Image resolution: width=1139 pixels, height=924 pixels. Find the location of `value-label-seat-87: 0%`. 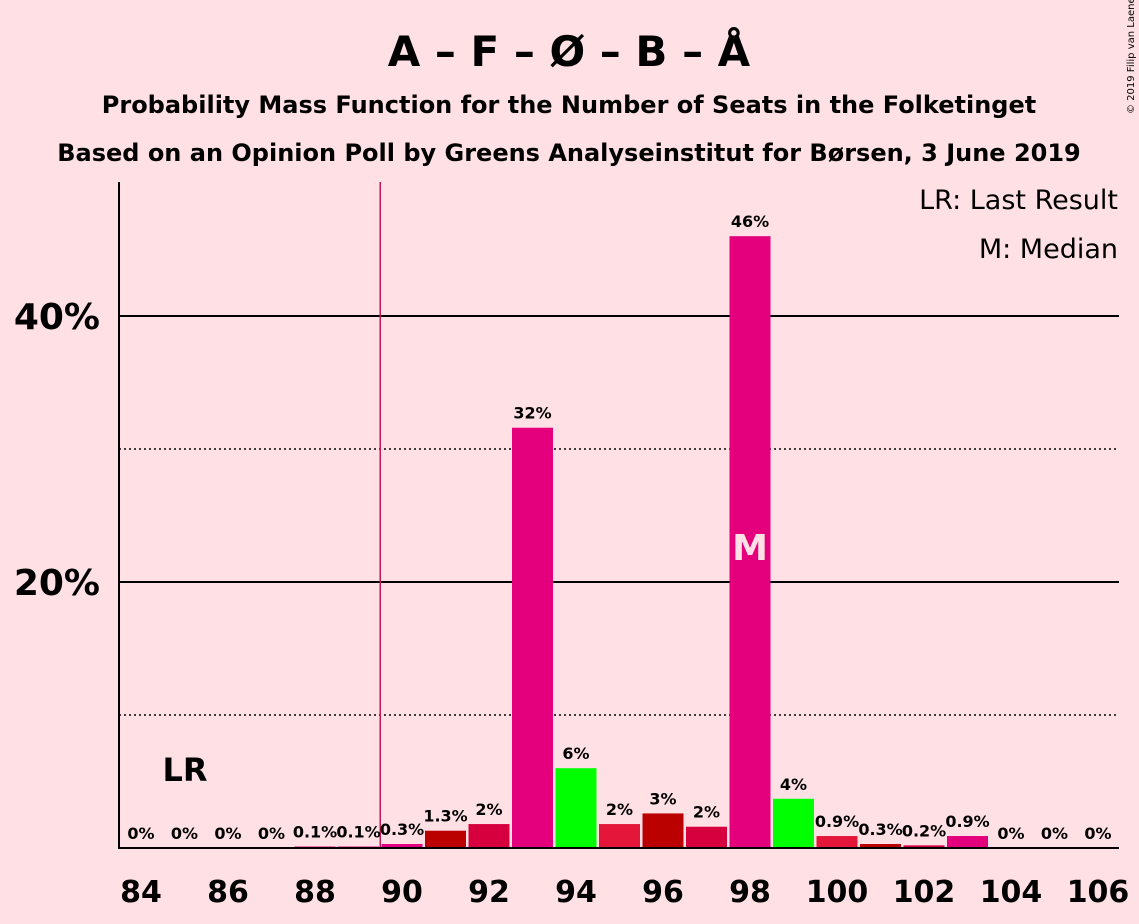

value-label-seat-87: 0% is located at coordinates (271, 833).